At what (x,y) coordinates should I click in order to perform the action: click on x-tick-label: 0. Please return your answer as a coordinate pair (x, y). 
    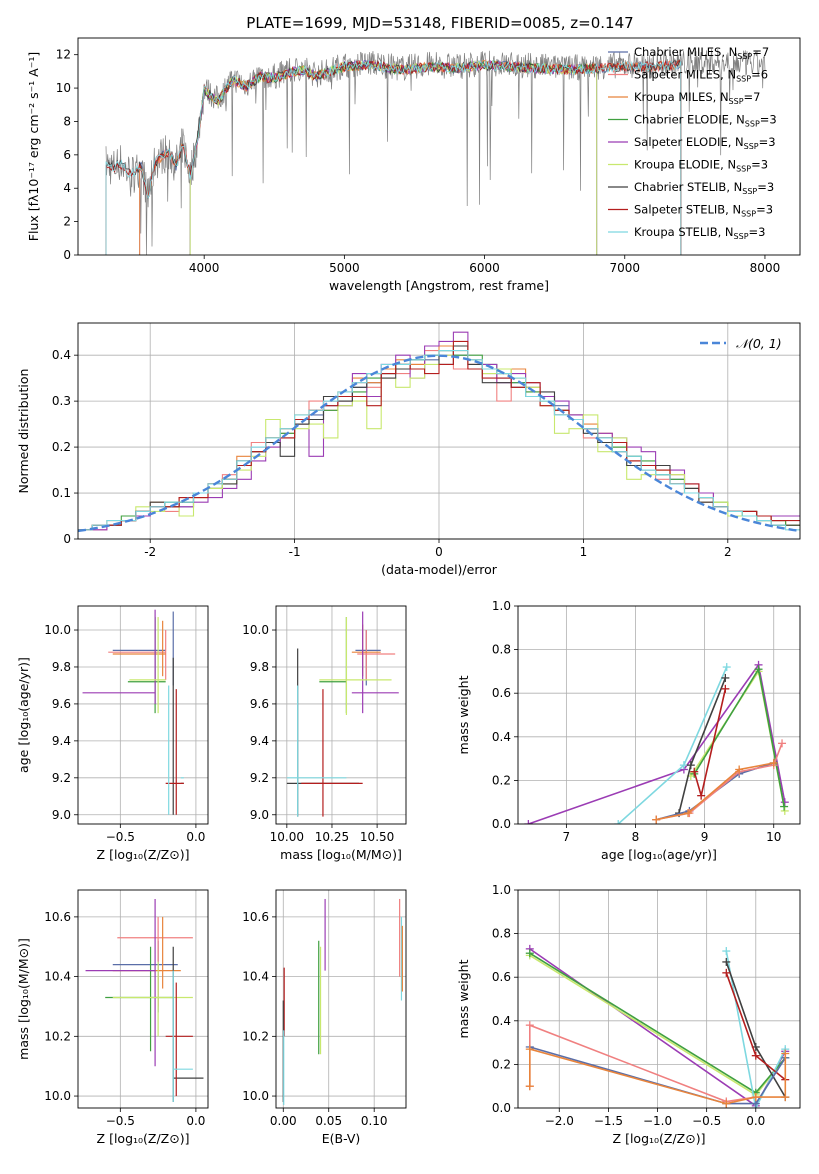
    Looking at the image, I should click on (439, 552).